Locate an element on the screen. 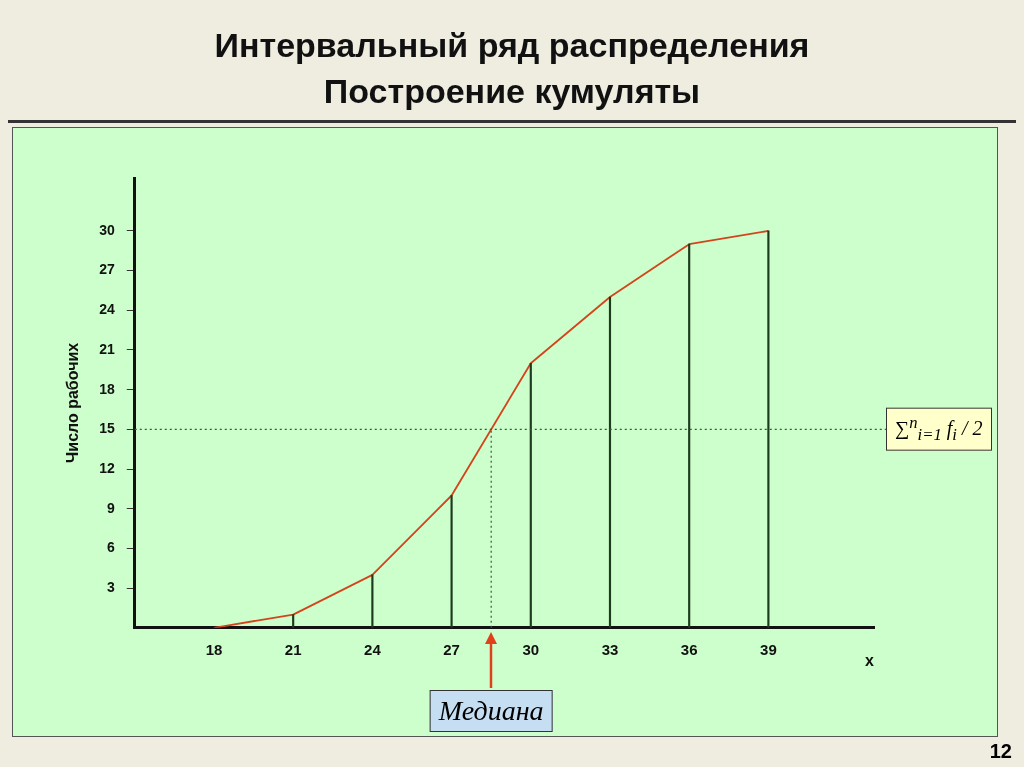  ref-line-label: Медиана is located at coordinates (491, 710).